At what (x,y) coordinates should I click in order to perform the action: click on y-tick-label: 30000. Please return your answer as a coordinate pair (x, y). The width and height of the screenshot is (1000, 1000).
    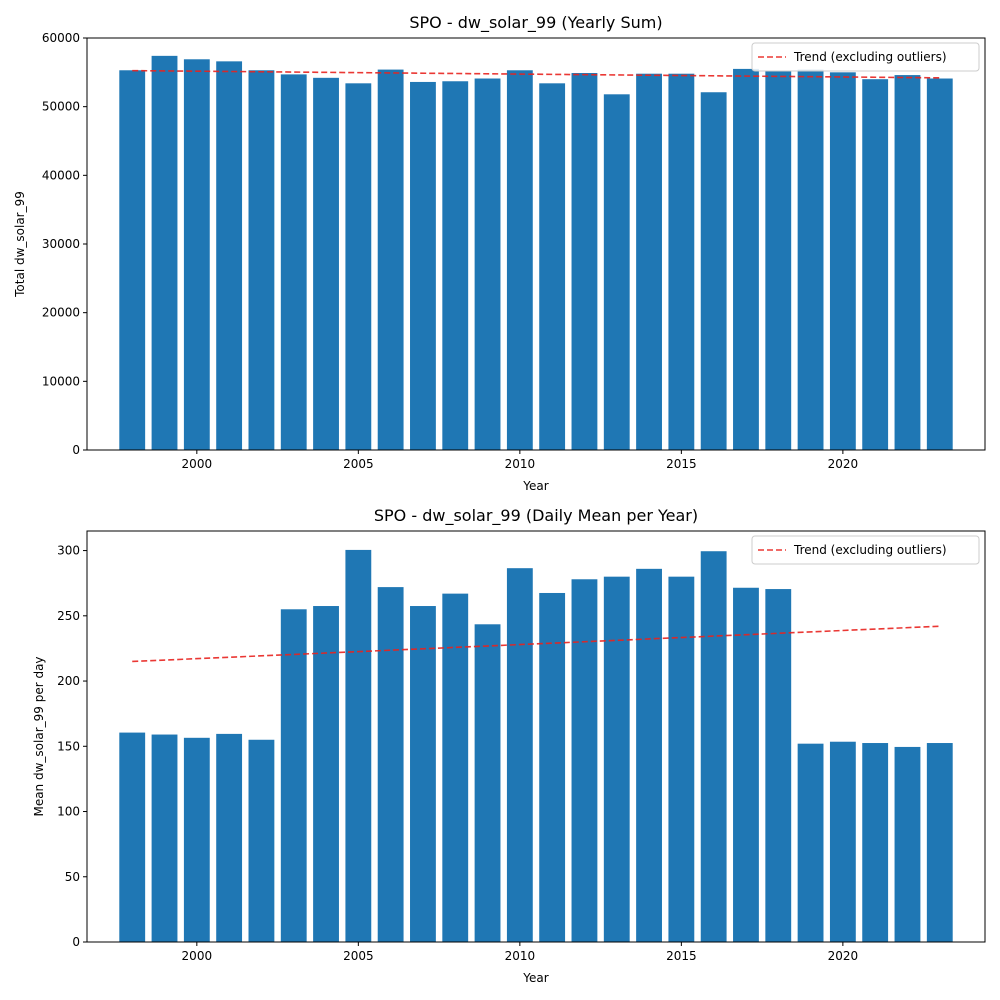
    Looking at the image, I should click on (61, 244).